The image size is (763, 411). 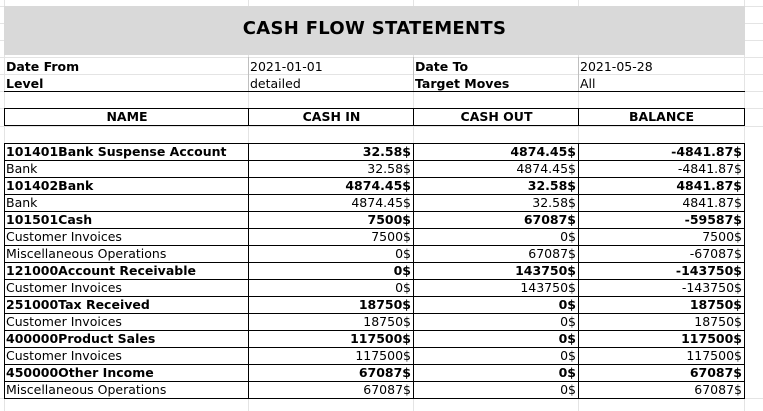 I want to click on target-moves-label: Target Moves, so click(x=462, y=83).